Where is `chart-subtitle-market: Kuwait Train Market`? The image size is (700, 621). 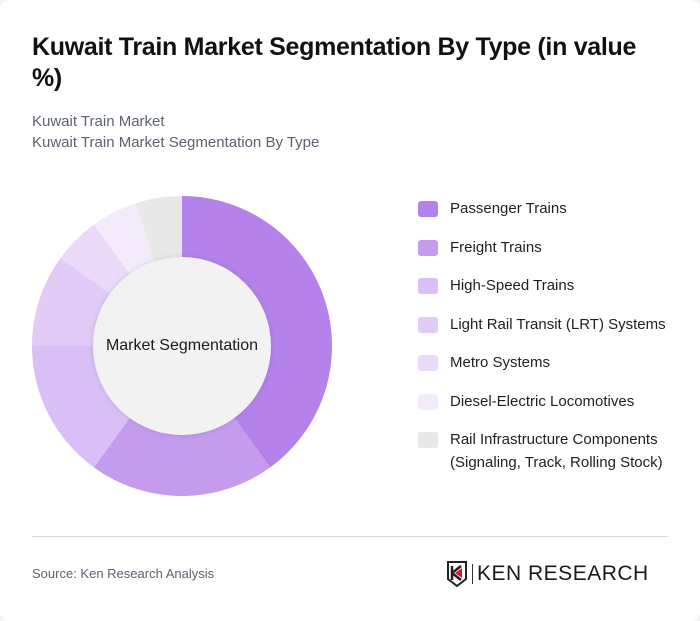
chart-subtitle-market: Kuwait Train Market is located at coordinates (98, 121).